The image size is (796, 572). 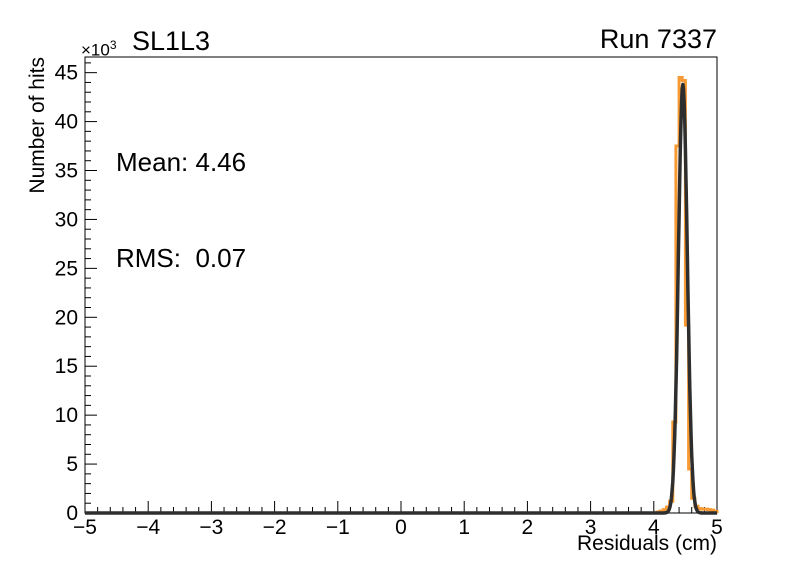 What do you see at coordinates (66, 171) in the screenshot?
I see `y-tick-label: 35` at bounding box center [66, 171].